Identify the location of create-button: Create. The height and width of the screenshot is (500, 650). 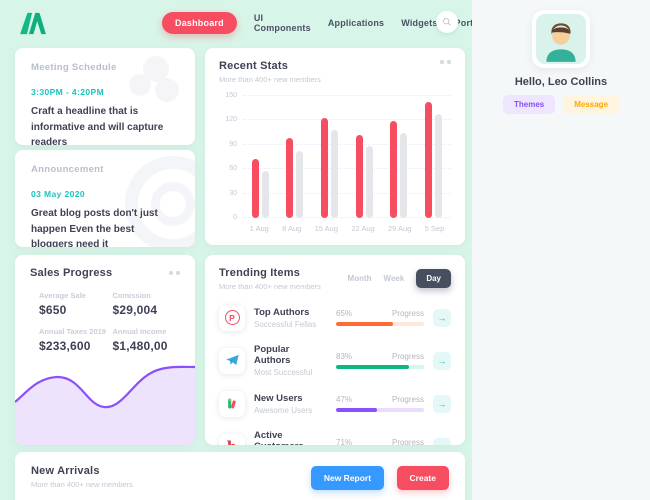
(422, 478).